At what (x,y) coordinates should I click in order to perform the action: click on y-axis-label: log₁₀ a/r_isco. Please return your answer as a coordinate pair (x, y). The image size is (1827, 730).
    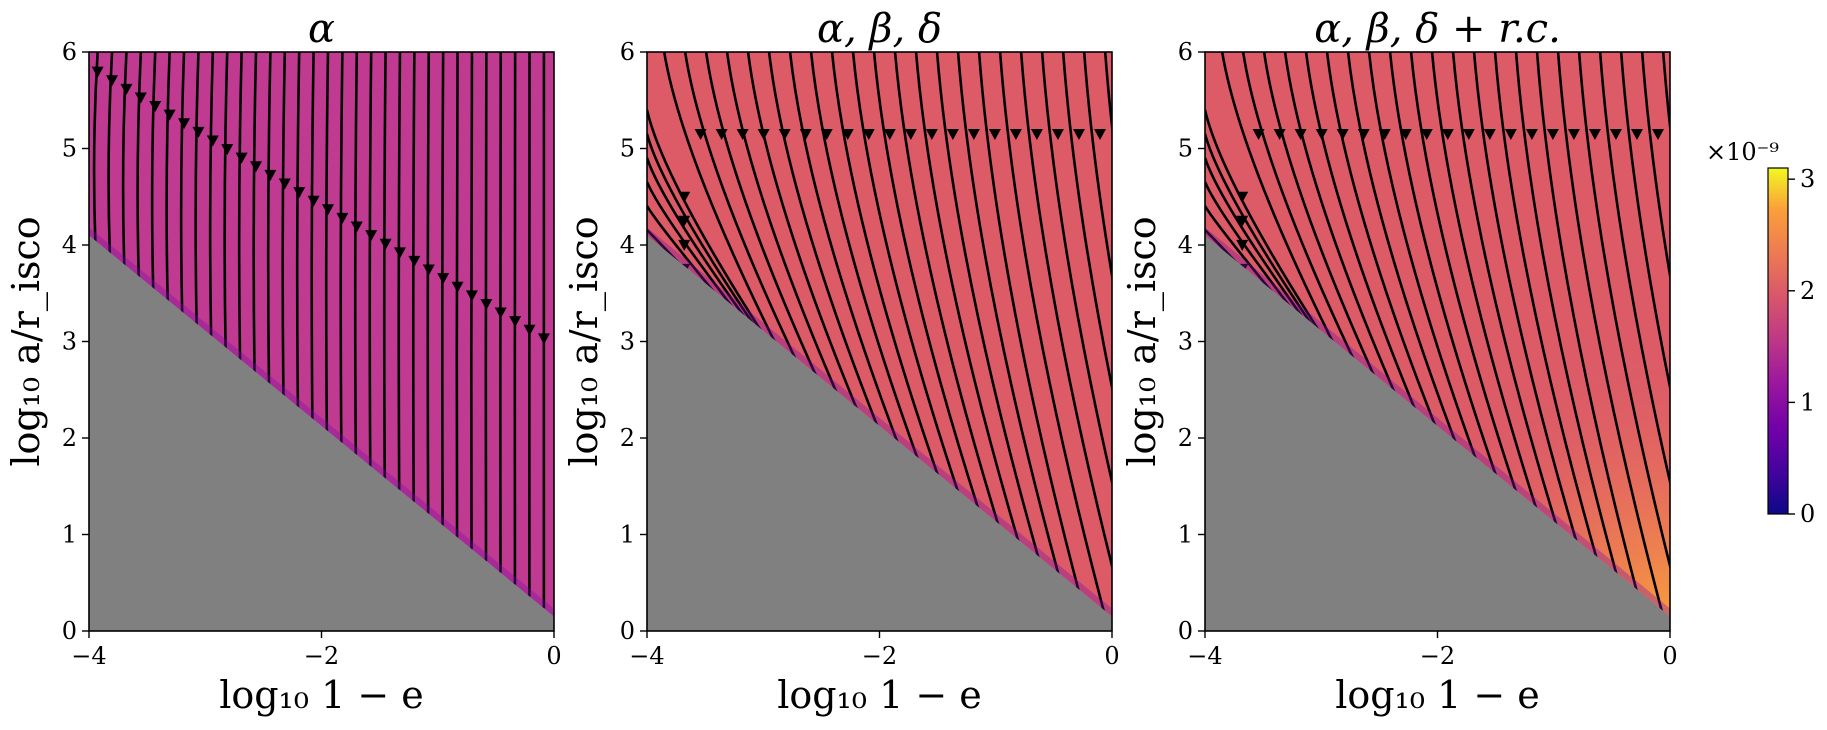
    Looking at the image, I should click on (584, 341).